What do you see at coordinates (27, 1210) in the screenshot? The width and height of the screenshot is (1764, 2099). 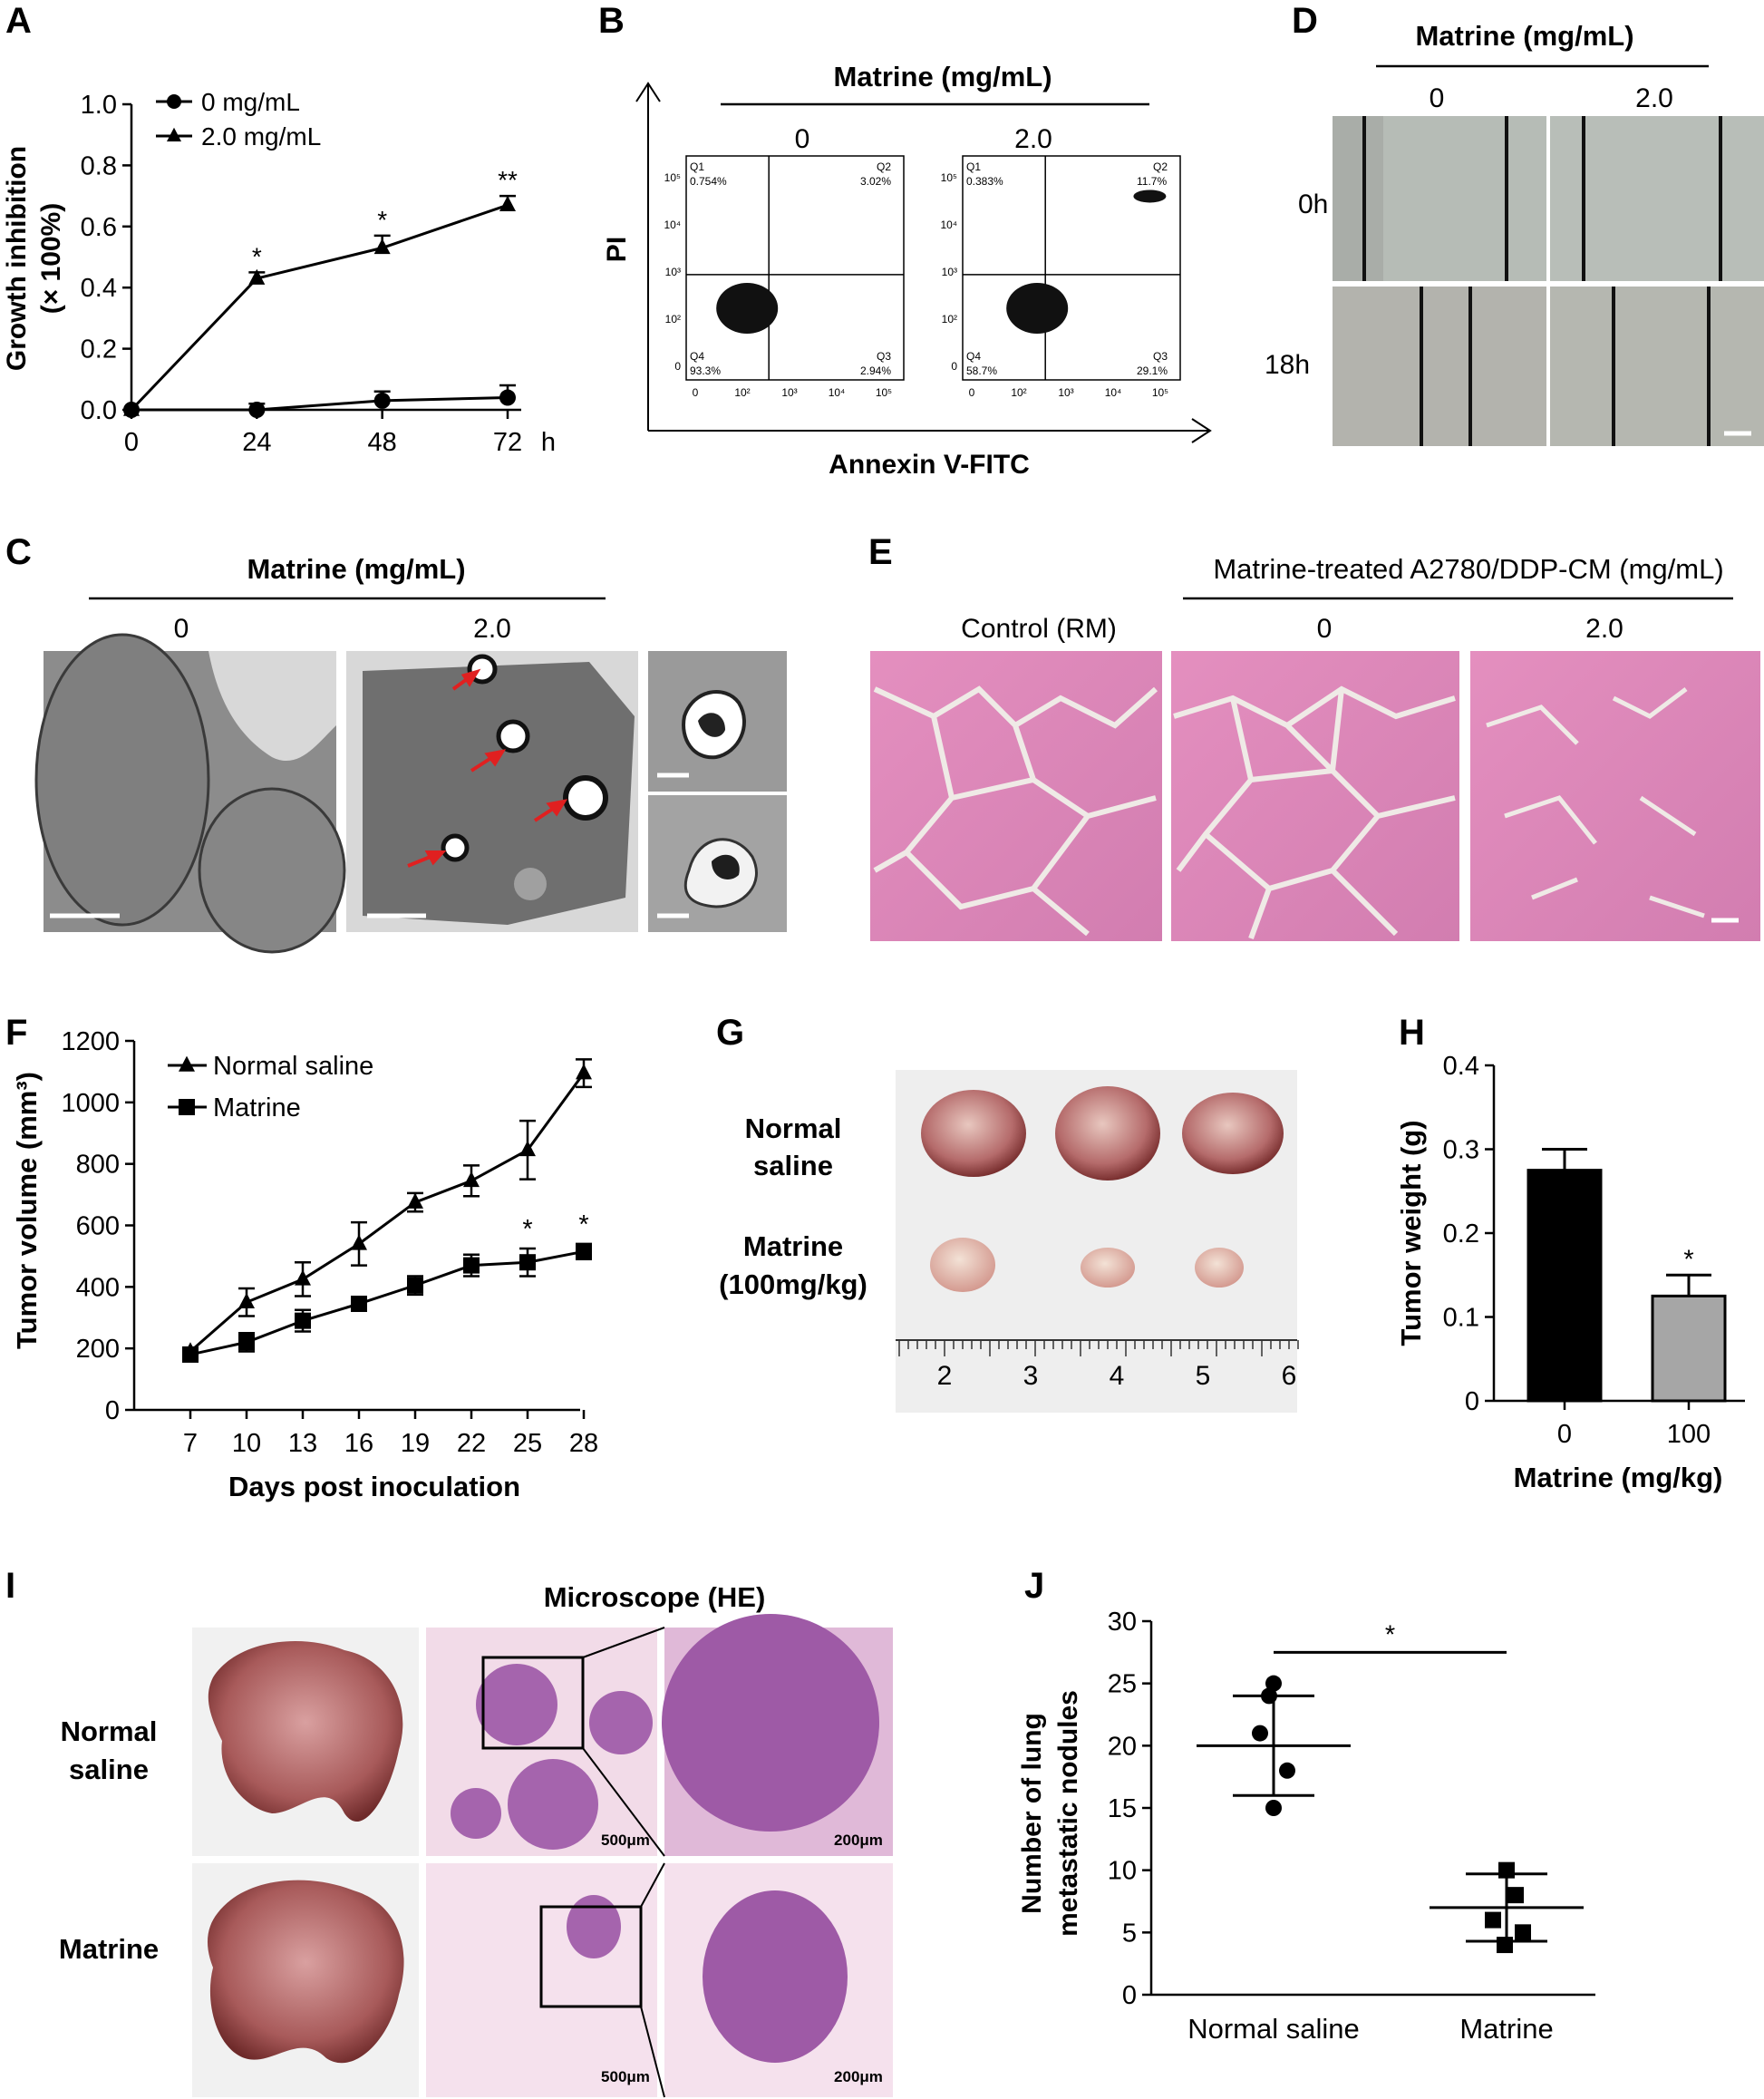 I see `y-label: Tumor volume (mm³)` at bounding box center [27, 1210].